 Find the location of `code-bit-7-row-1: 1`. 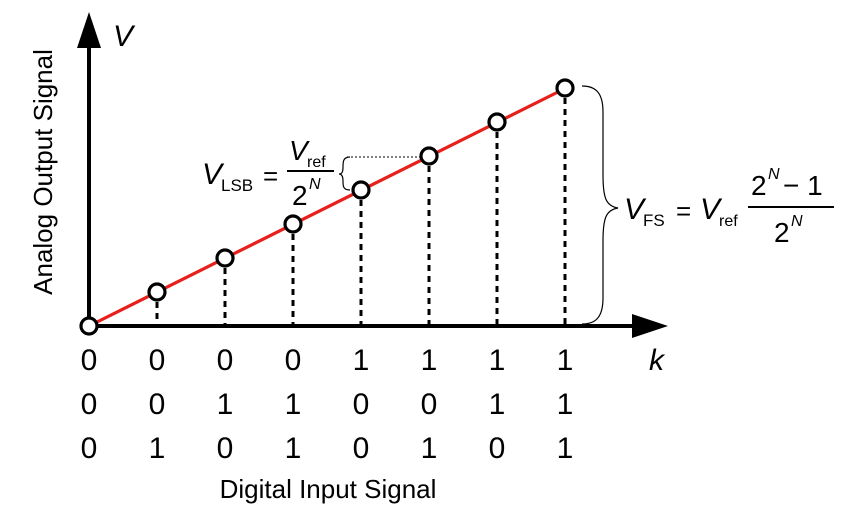

code-bit-7-row-1: 1 is located at coordinates (565, 404).